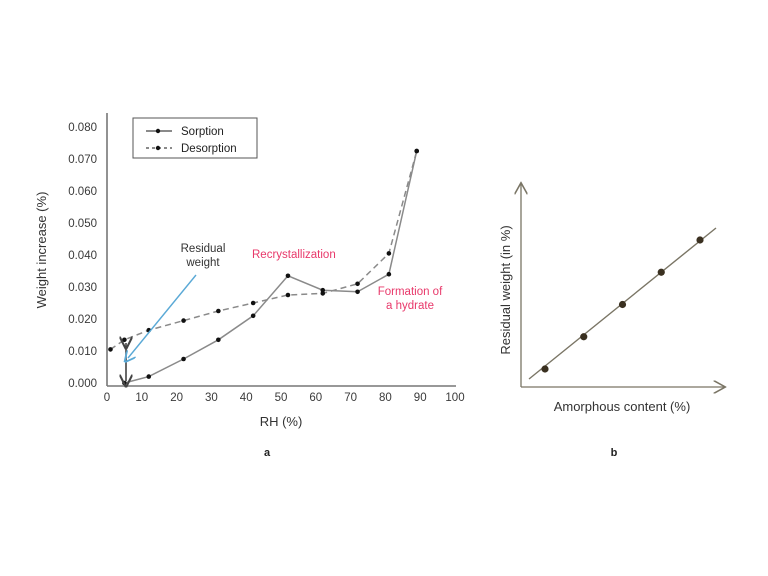  Describe the element at coordinates (82, 224) in the screenshot. I see `y-tick-label: 0.050` at that location.